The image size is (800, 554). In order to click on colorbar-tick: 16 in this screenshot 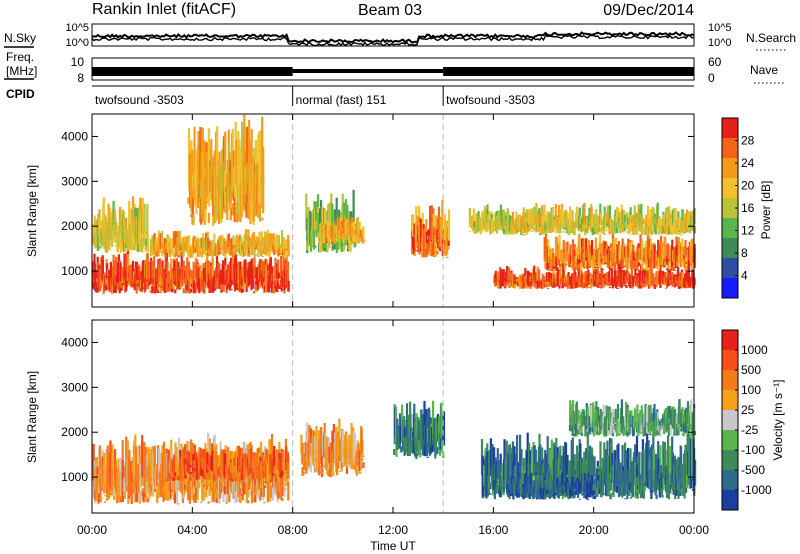, I will do `click(748, 208)`.